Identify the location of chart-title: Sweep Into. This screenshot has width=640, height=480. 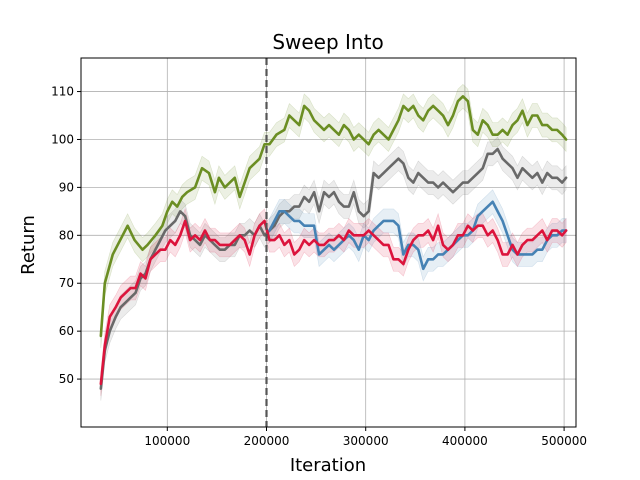
(327, 42).